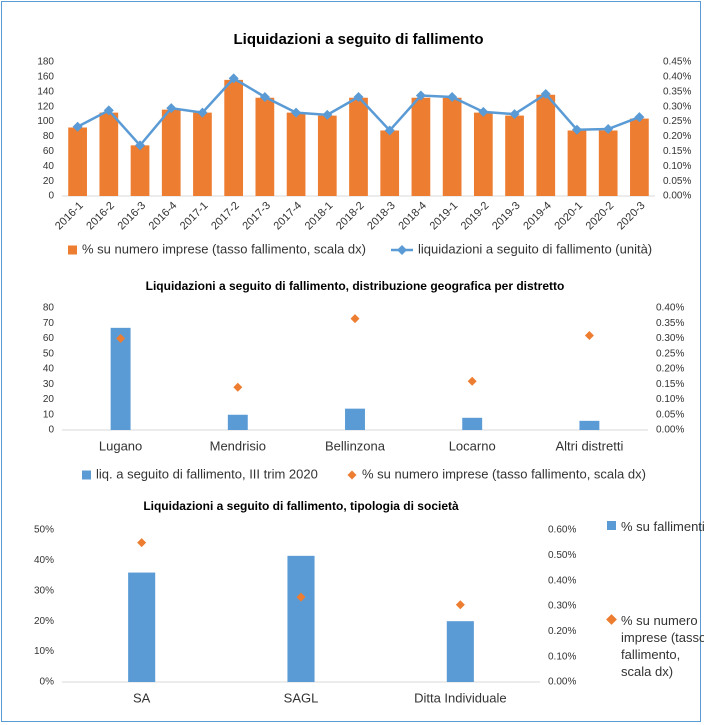 The image size is (704, 725). Describe the element at coordinates (475, 216) in the screenshot. I see `x-tick-label: 2019-2` at that location.